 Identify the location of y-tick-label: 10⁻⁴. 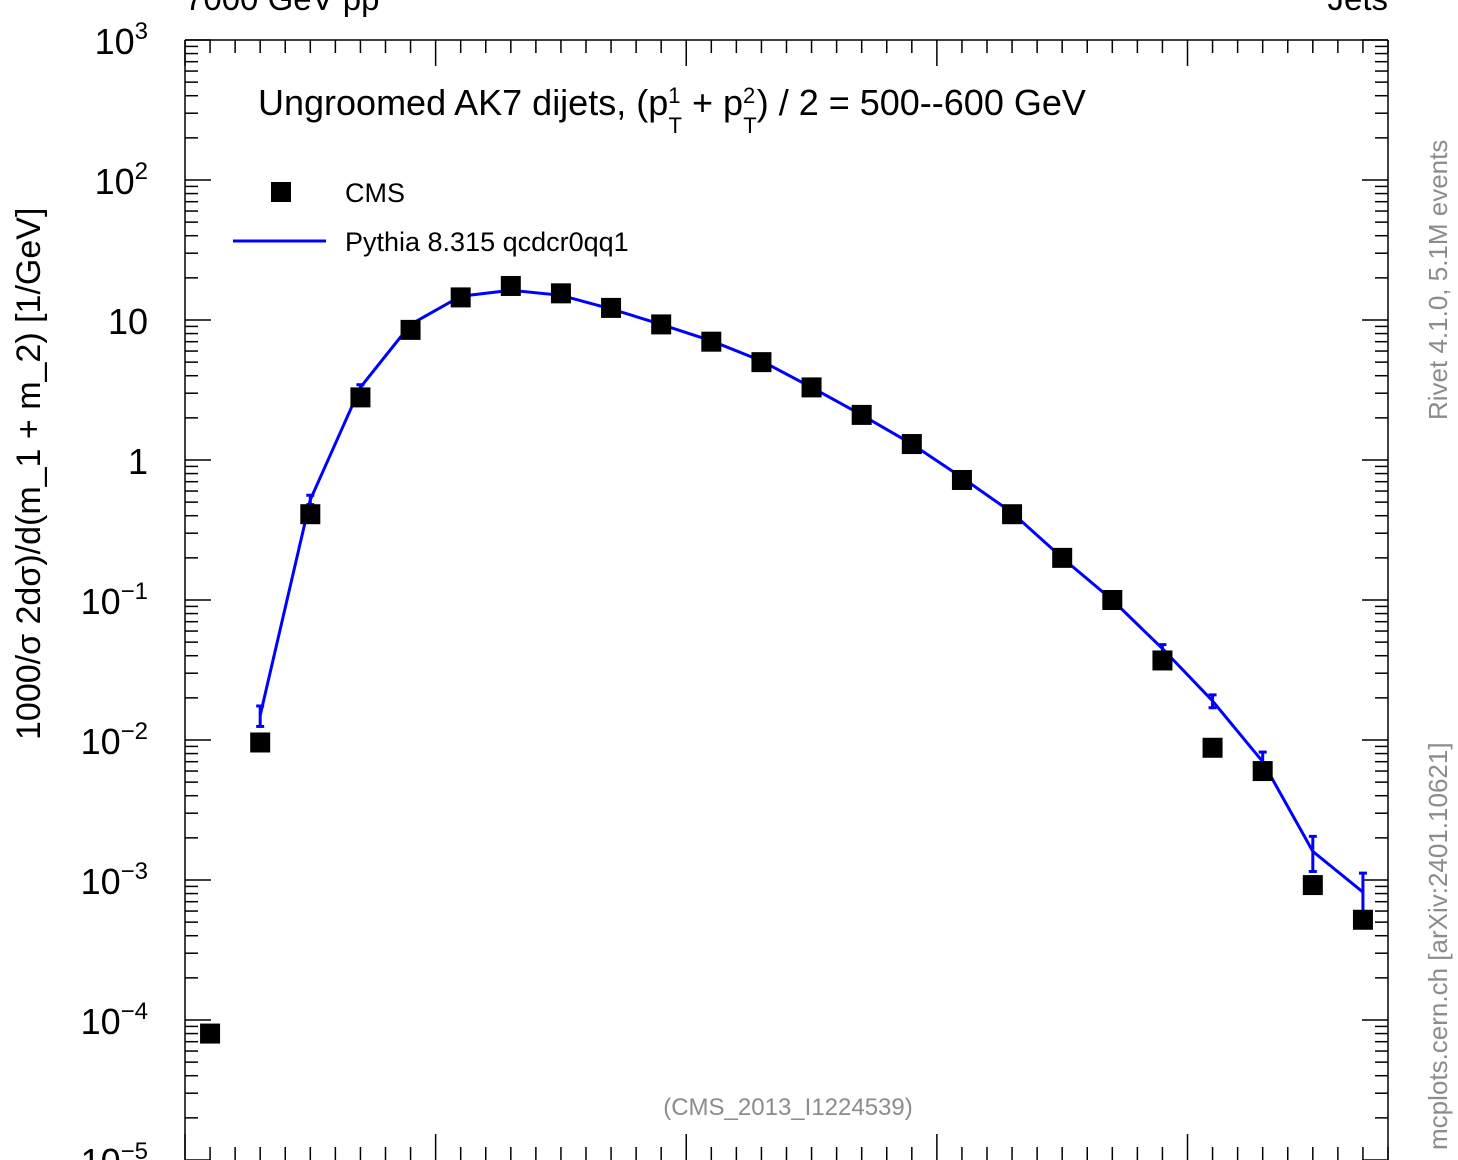
(114, 1020).